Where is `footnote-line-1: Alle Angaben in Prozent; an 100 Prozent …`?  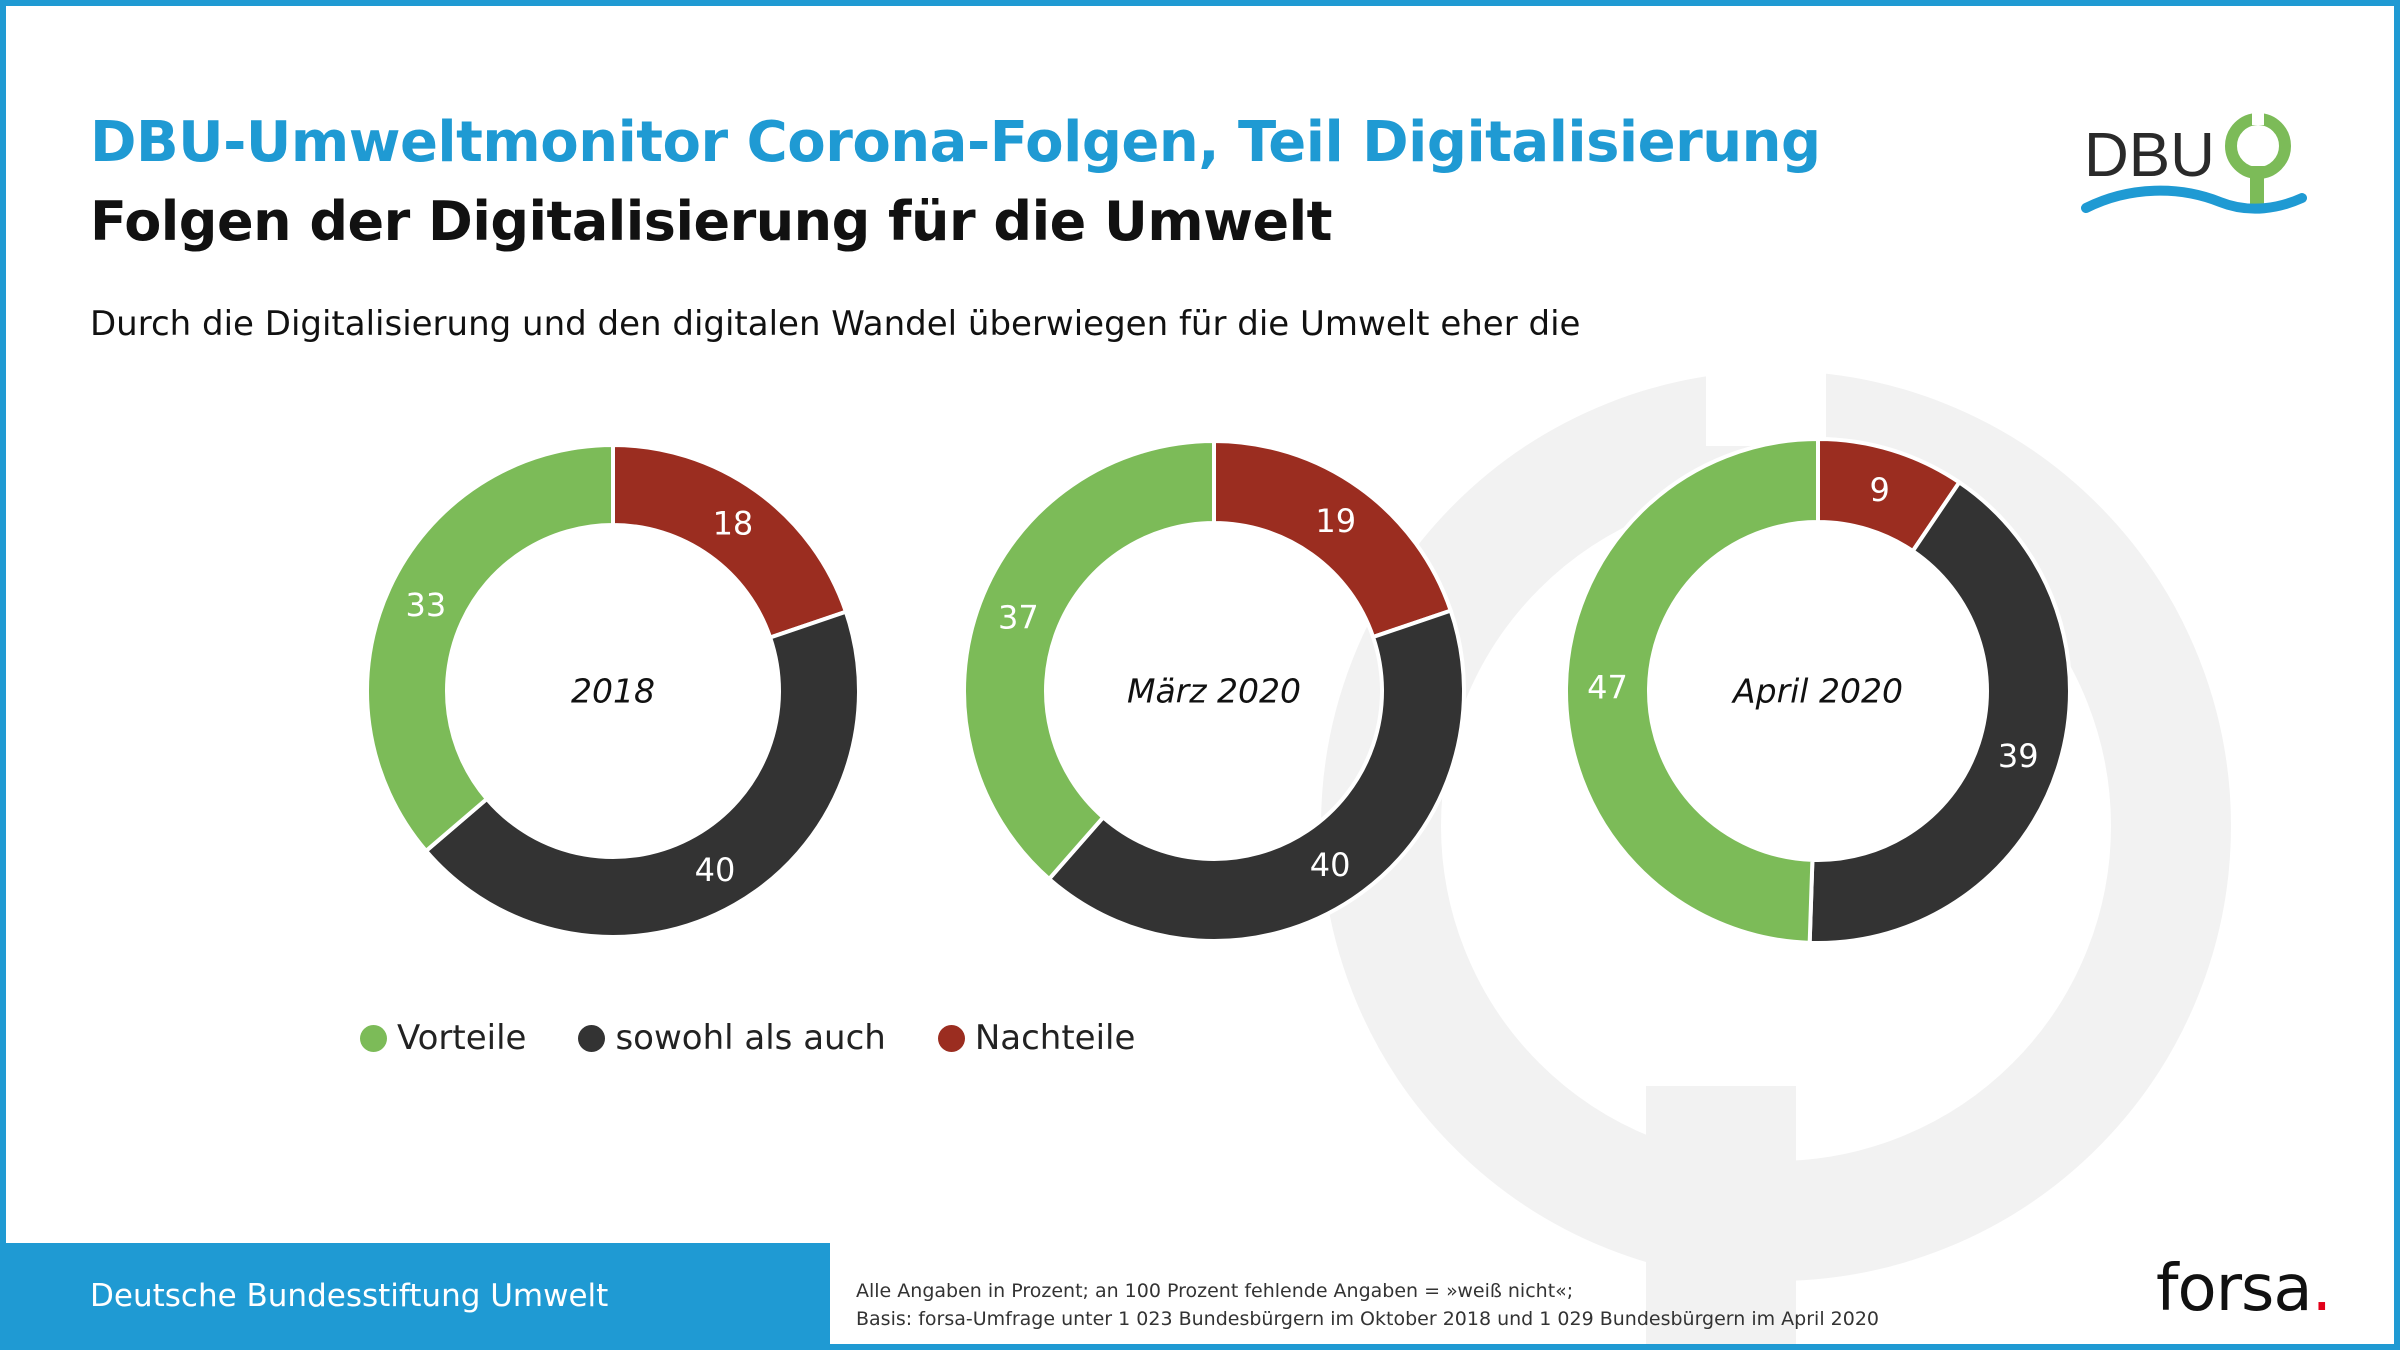 footnote-line-1: Alle Angaben in Prozent; an 100 Prozent … is located at coordinates (1215, 1291).